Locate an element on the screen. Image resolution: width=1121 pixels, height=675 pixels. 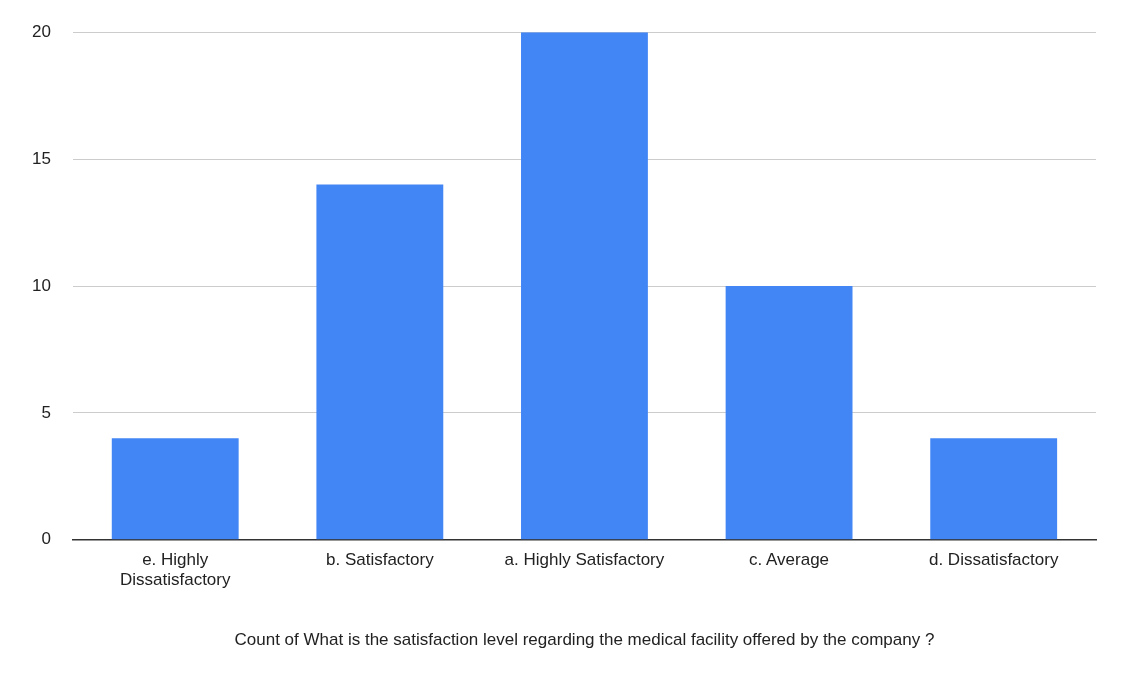
x-axis-title: Count of What is the satisfaction level regarding the medical facility offered by the company ? is located at coordinates (584, 640).